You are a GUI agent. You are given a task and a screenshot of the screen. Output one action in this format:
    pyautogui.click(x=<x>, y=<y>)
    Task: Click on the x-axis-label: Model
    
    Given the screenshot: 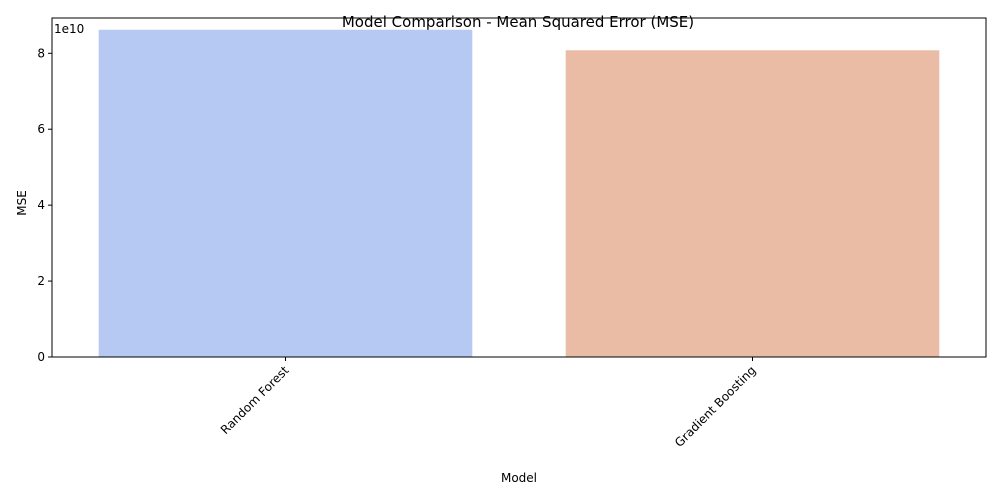 What is the action you would take?
    pyautogui.click(x=519, y=478)
    